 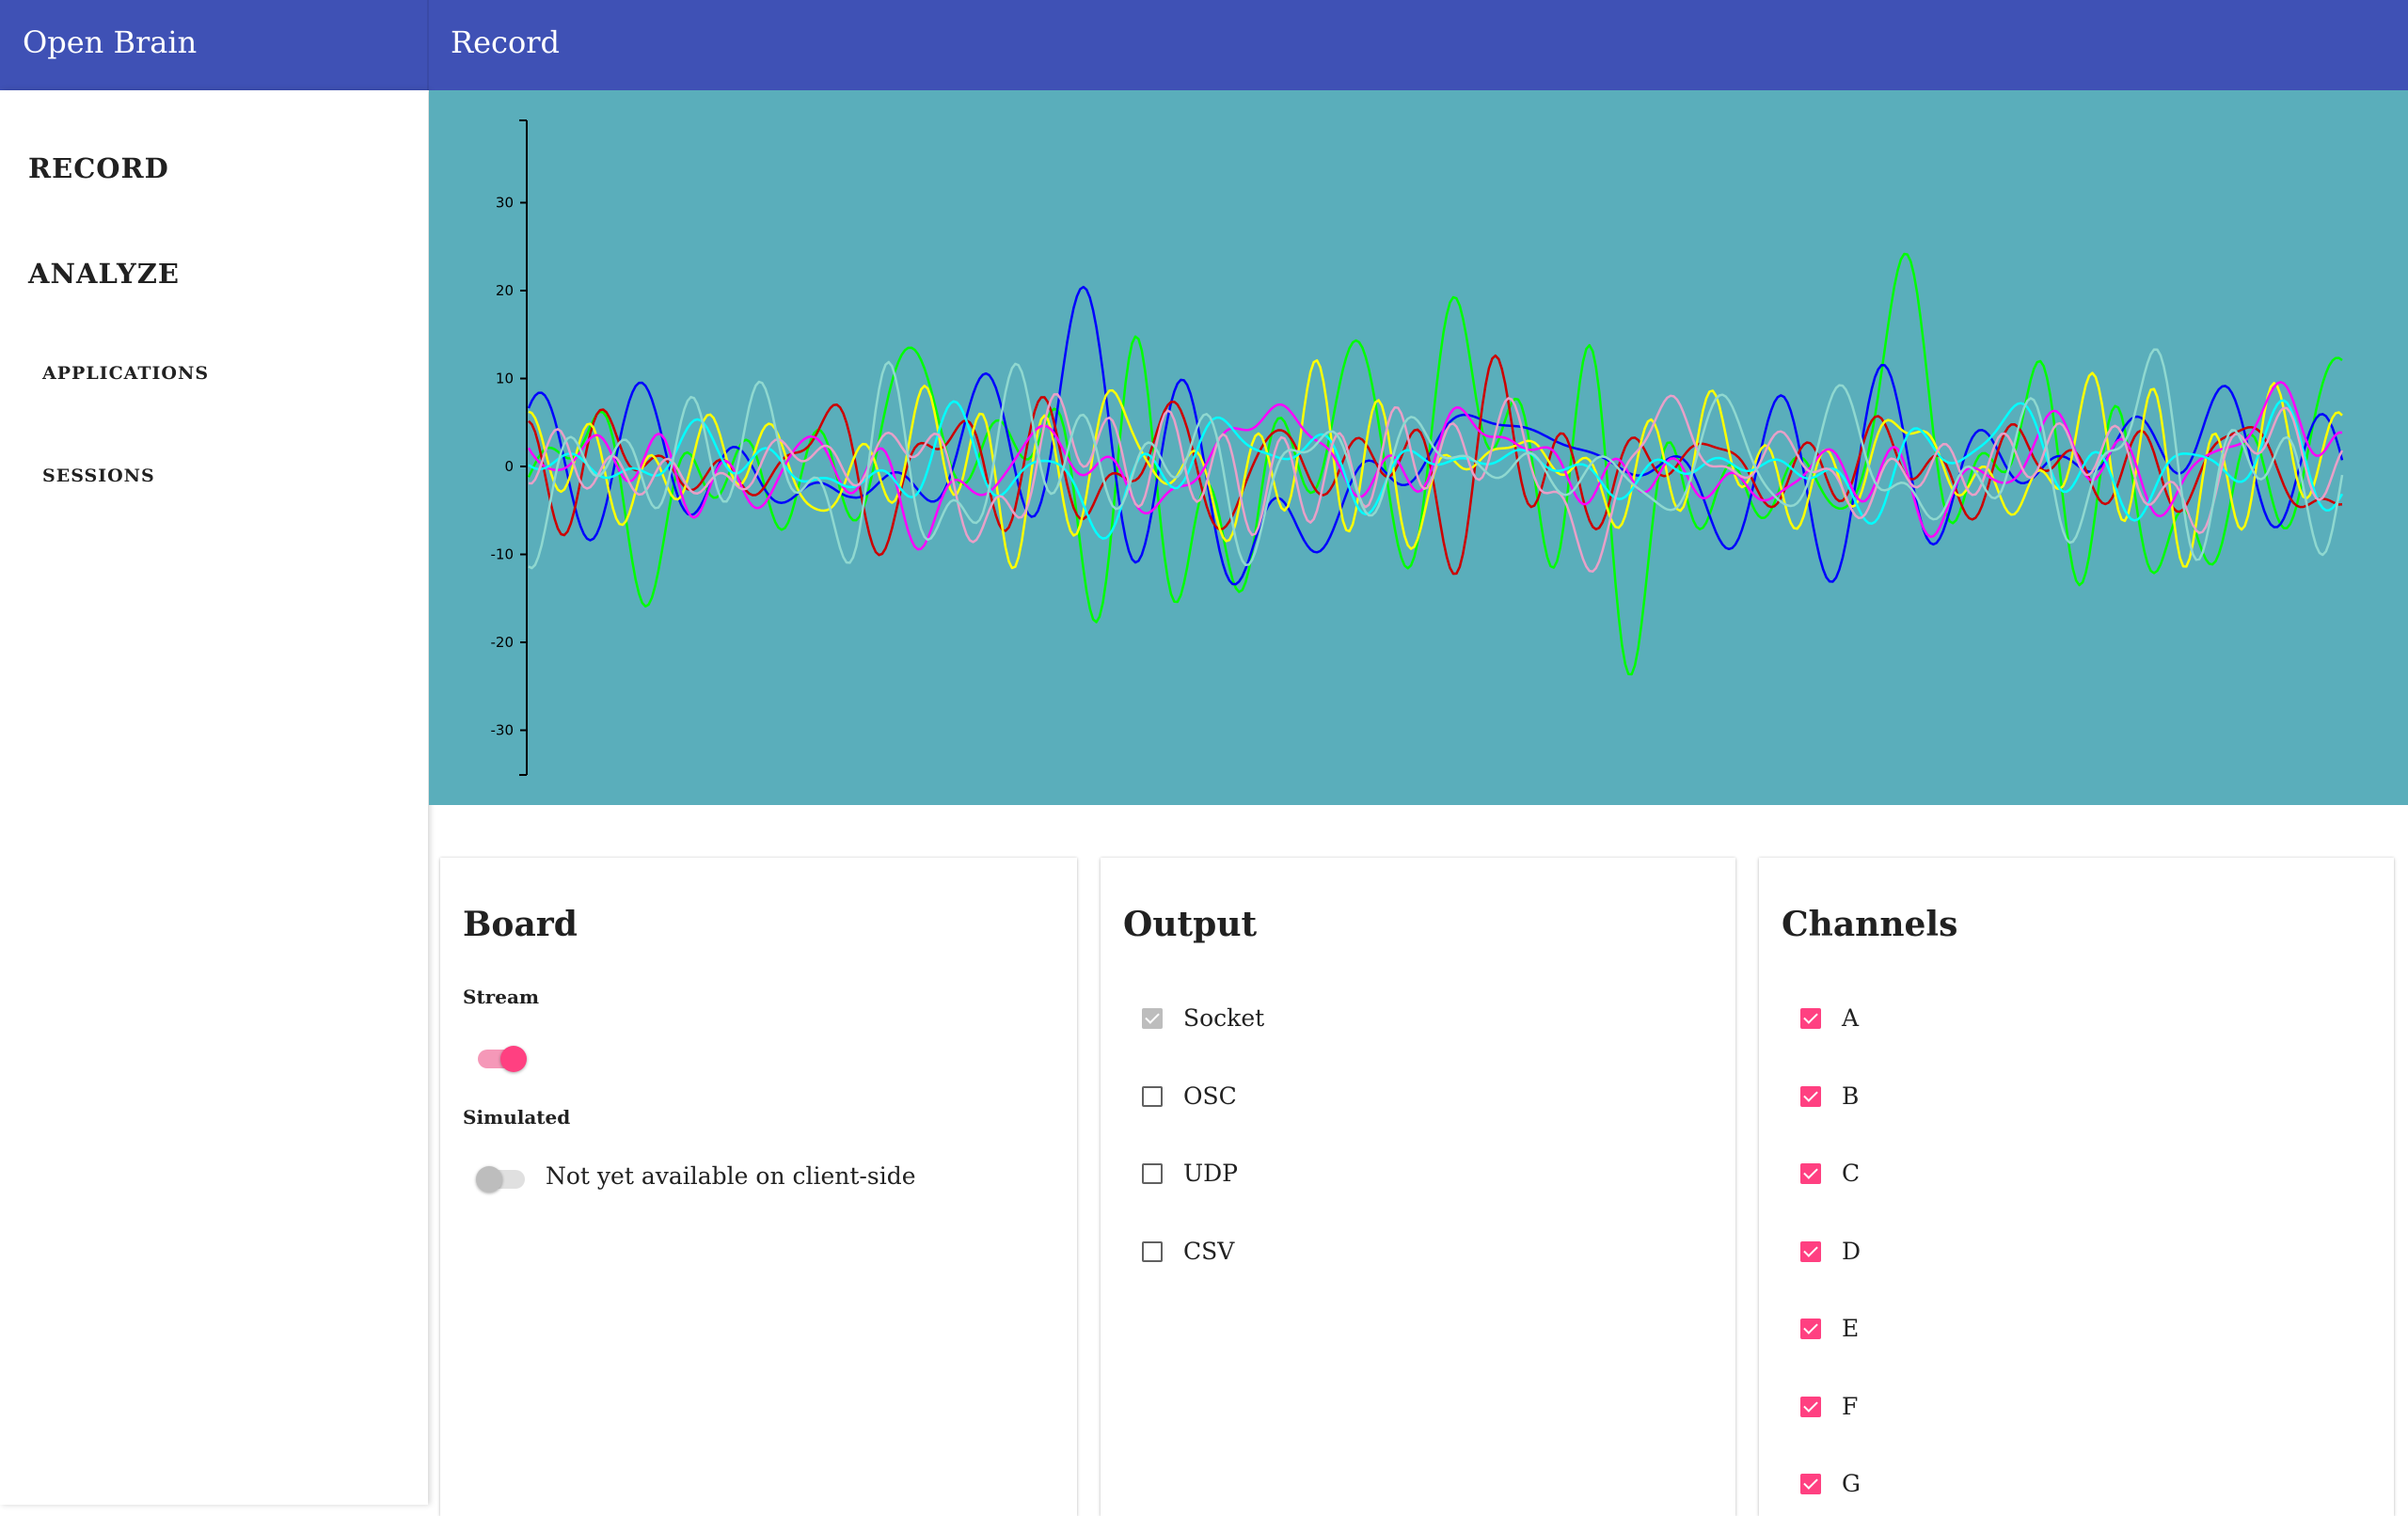 I want to click on stream-label: Stream, so click(x=502, y=997).